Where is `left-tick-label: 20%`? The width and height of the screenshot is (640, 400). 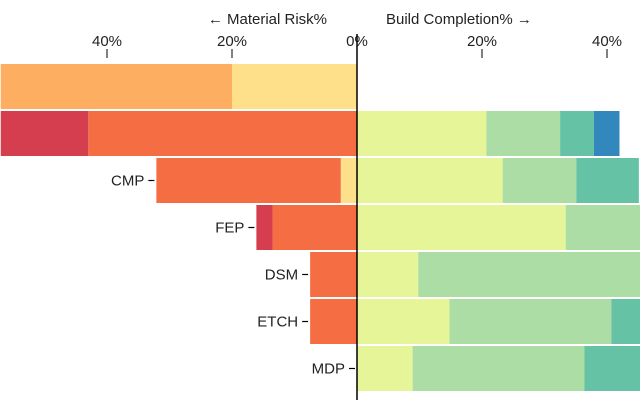 left-tick-label: 20% is located at coordinates (232, 41).